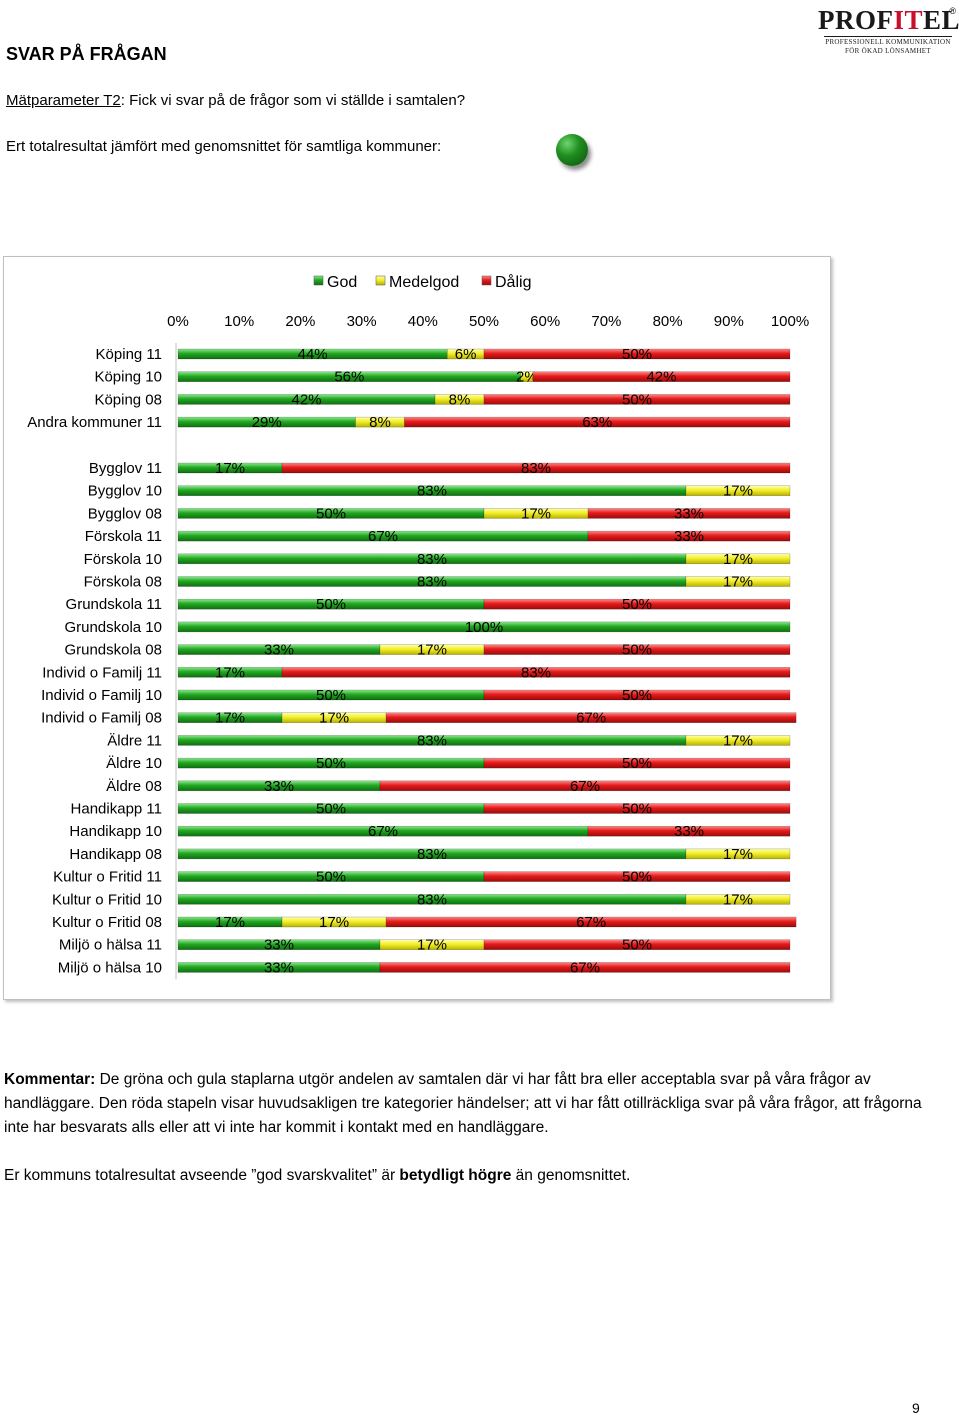 The image size is (960, 1420). What do you see at coordinates (545, 321) in the screenshot?
I see `x-tick-label-6: 60%` at bounding box center [545, 321].